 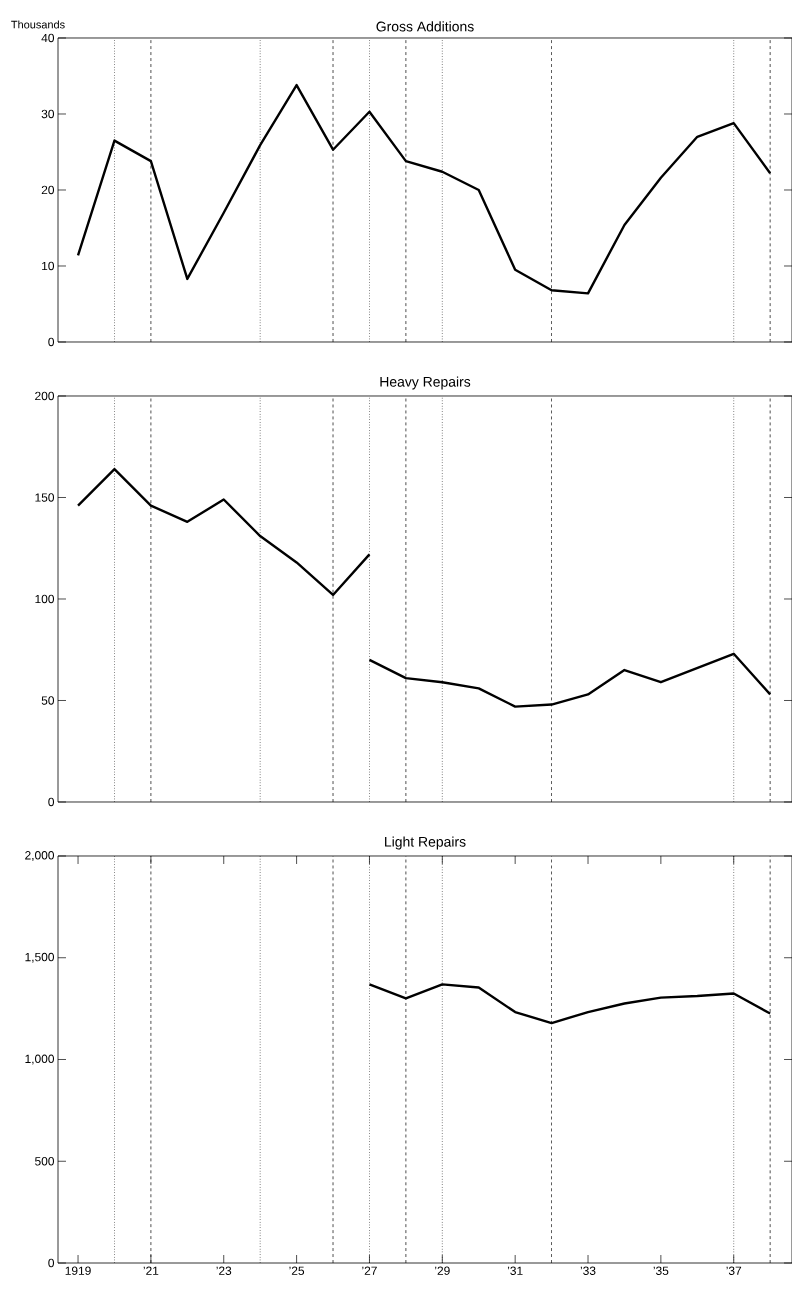 What do you see at coordinates (661, 1270) in the screenshot?
I see `x-tick-label: ’35` at bounding box center [661, 1270].